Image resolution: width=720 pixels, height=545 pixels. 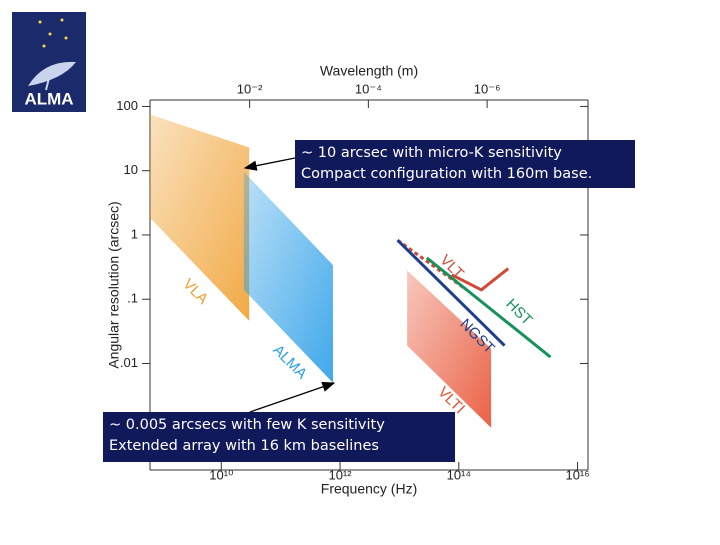 I want to click on y-tick-label: 100, so click(x=127, y=105).